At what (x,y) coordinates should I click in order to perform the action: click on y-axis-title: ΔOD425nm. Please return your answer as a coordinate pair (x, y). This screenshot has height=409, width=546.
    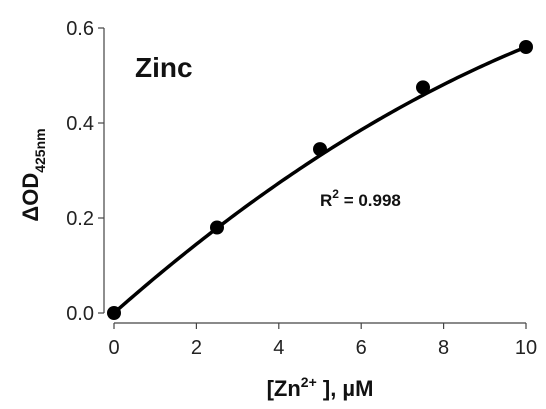
    Looking at the image, I should click on (33, 174).